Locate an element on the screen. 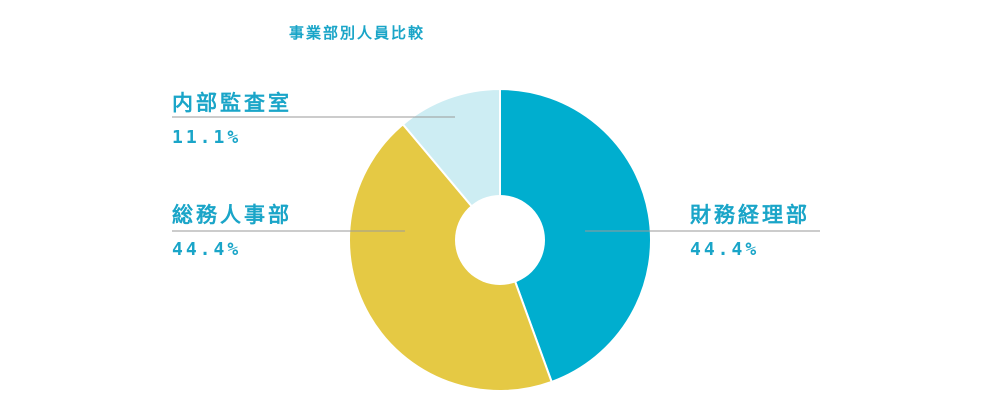  category-label: 内部監査室 is located at coordinates (232, 103).